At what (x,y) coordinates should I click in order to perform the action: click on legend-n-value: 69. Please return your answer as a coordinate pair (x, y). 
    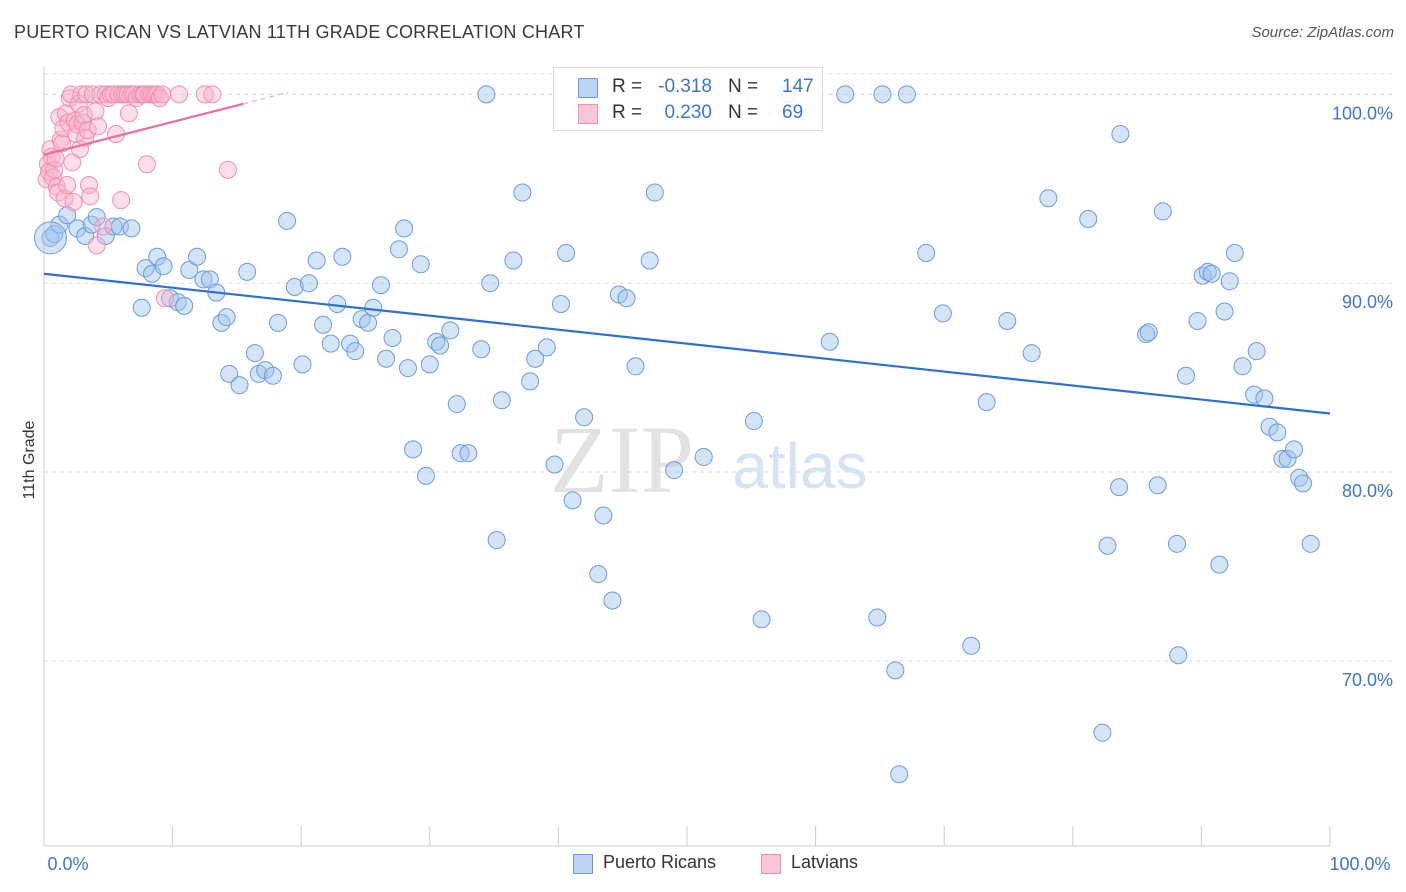
    Looking at the image, I should click on (793, 112).